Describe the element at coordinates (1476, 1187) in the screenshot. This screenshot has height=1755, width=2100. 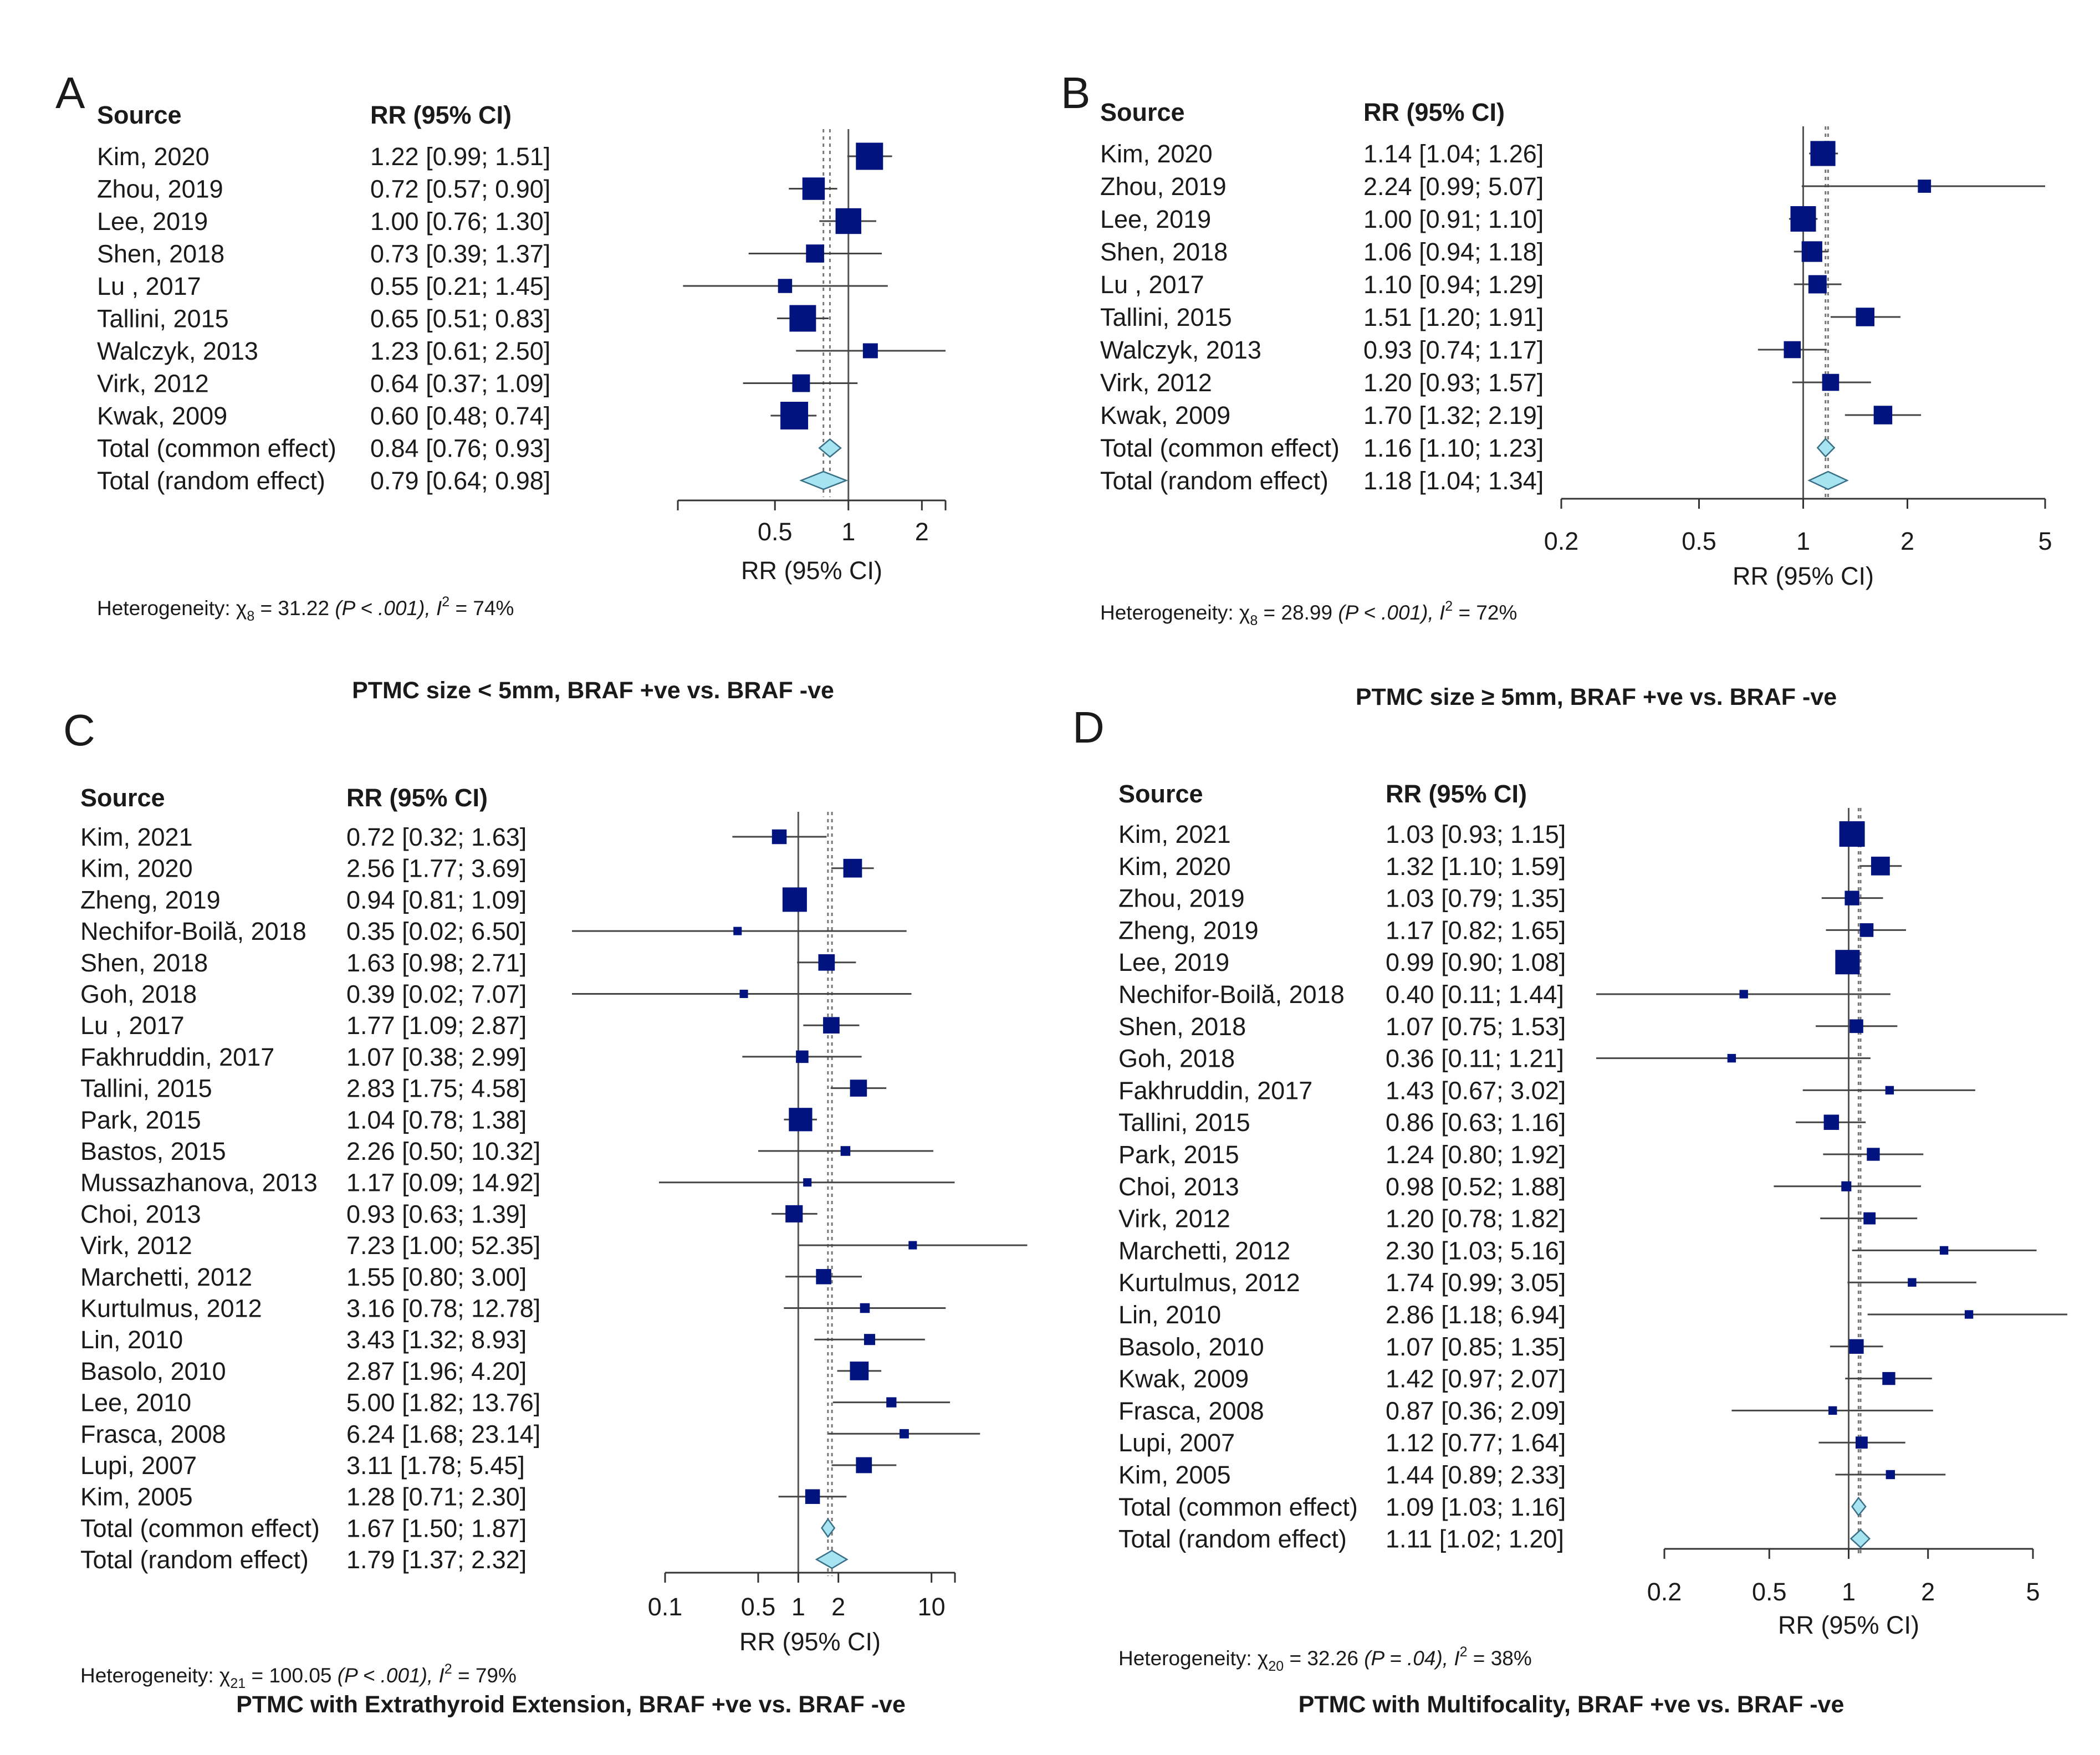
I see `study-rr-ci: 0.98 [0.52; 1.88]` at that location.